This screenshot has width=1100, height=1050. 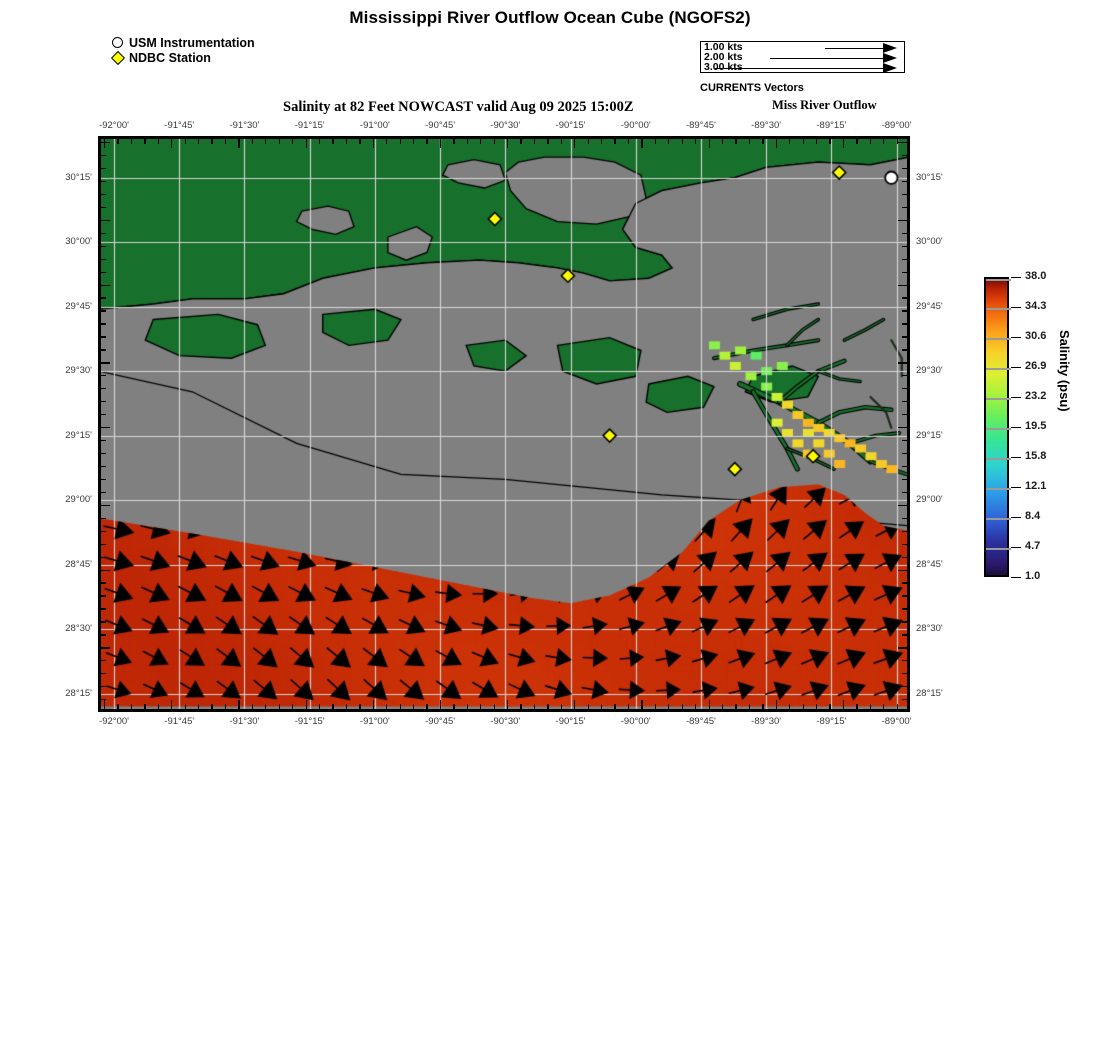 I want to click on colorbar-tick-label: 19.5, so click(x=1036, y=426).